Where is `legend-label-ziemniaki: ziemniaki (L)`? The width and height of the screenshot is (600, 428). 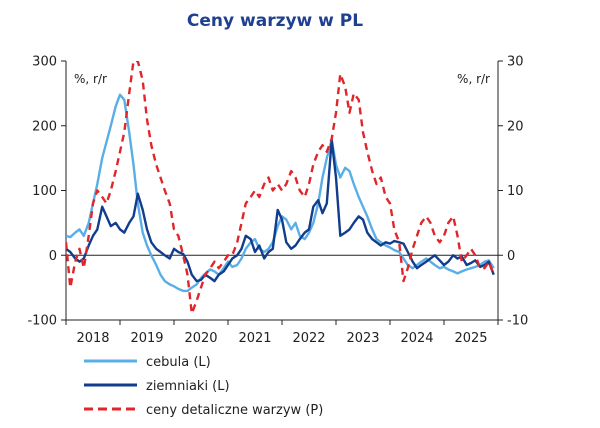 legend-label-ziemniaki: ziemniaki (L) is located at coordinates (188, 386).